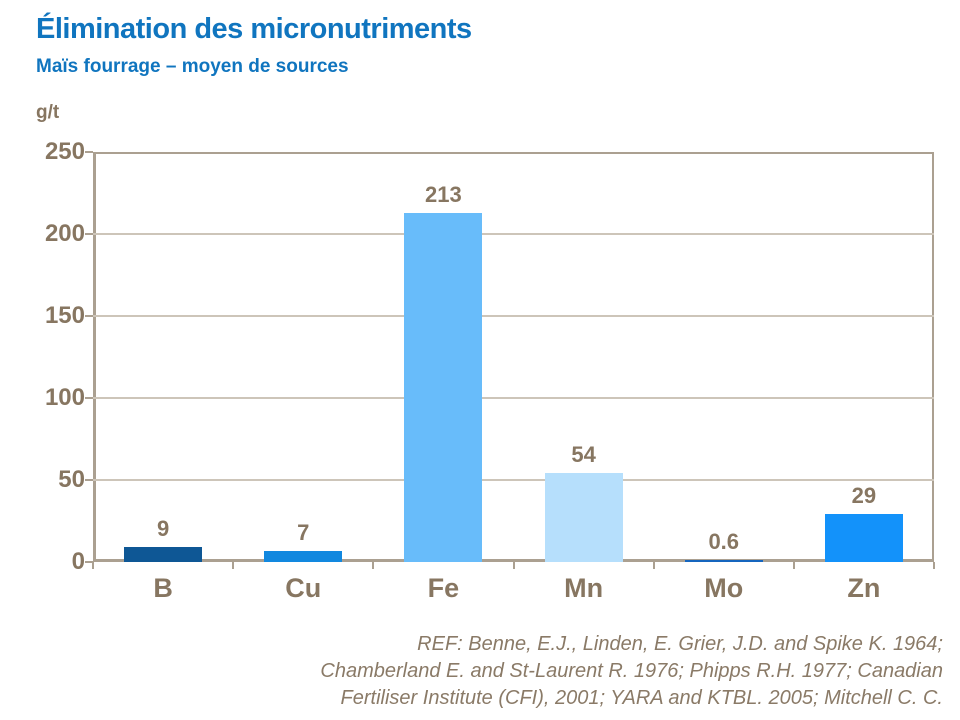 The height and width of the screenshot is (720, 960). What do you see at coordinates (864, 495) in the screenshot?
I see `bar-value-label-zn: 29` at bounding box center [864, 495].